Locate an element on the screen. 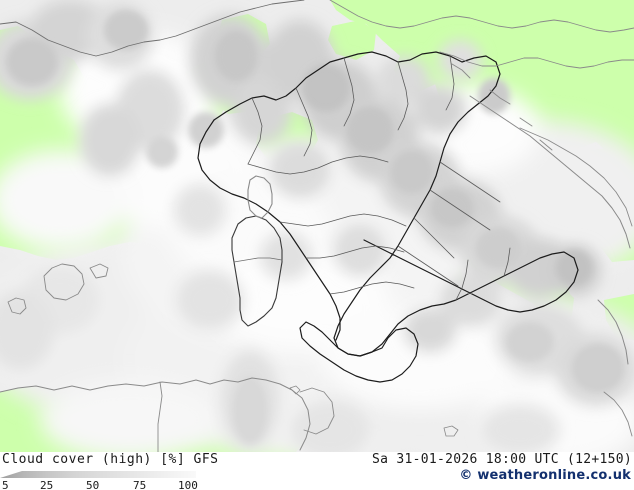 The image size is (634, 490). coastline-italy-west is located at coordinates (269, 230).